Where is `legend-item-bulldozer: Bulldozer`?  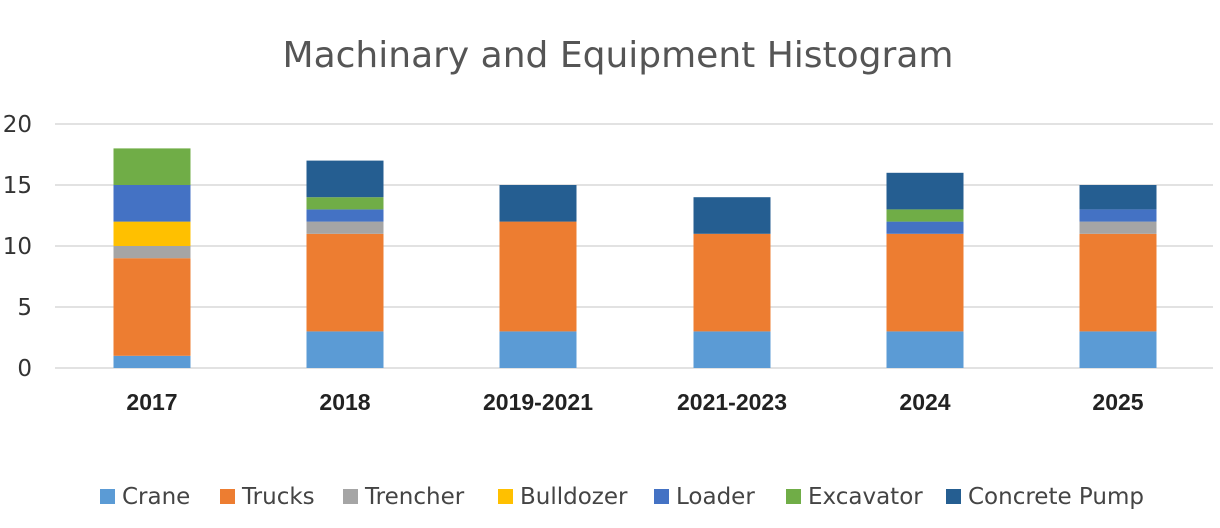
legend-item-bulldozer: Bulldozer is located at coordinates (563, 497).